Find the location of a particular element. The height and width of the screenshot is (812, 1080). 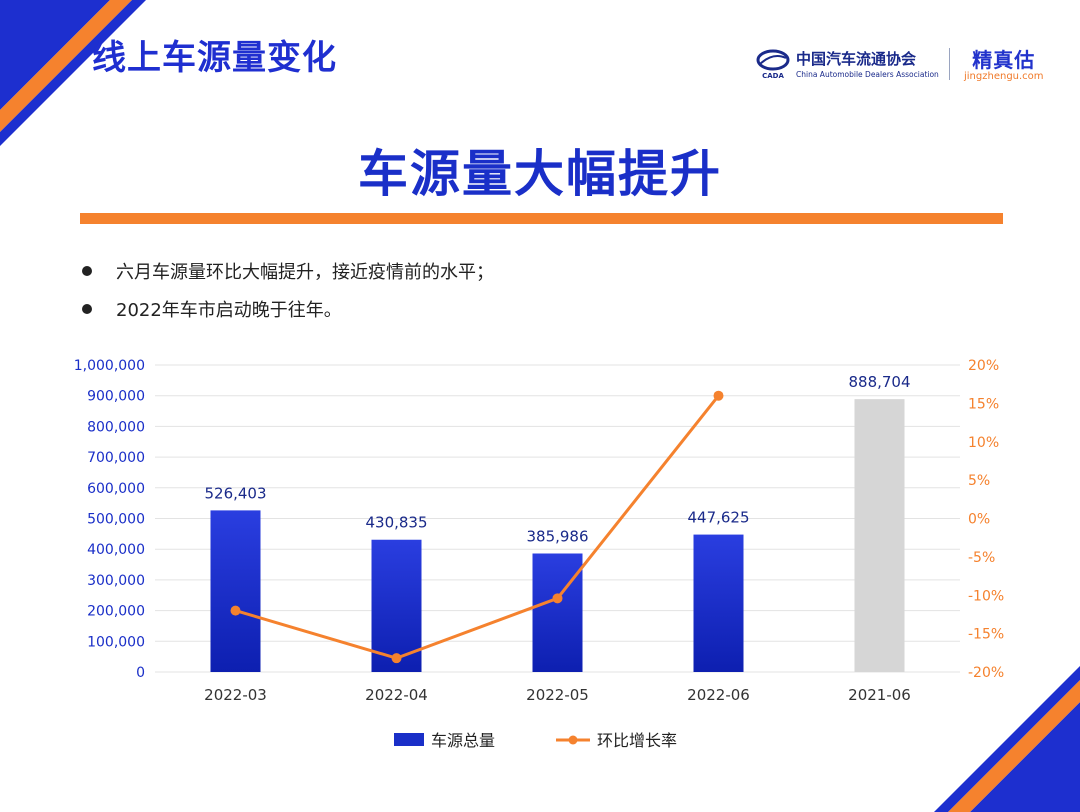

right-tick-label: 5% is located at coordinates (979, 481).